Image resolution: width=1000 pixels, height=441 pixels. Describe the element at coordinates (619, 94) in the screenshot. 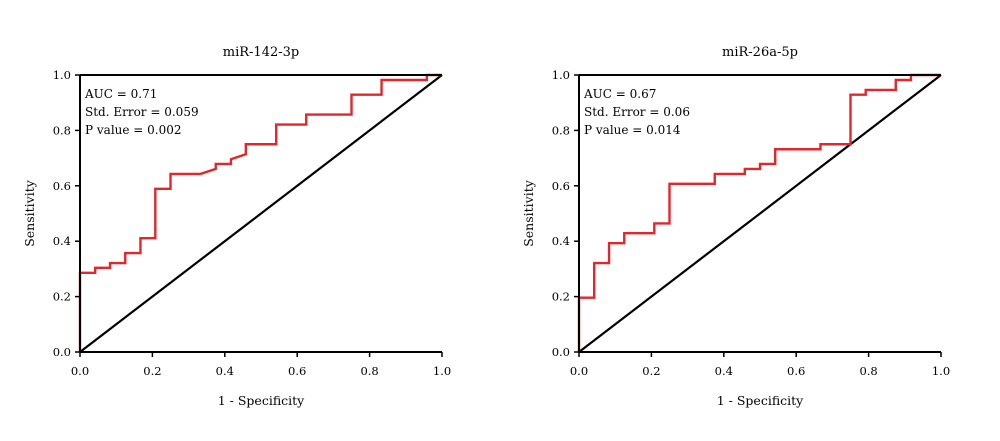

I see `stat-annotation: AUC = 0.67` at that location.